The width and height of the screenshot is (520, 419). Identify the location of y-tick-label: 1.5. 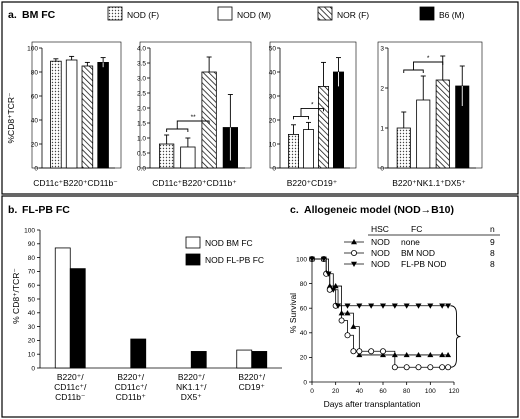
(141, 123).